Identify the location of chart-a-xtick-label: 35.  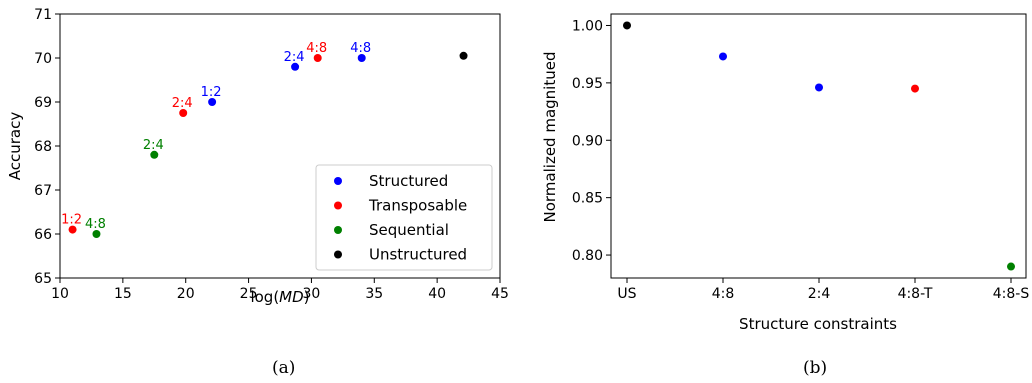
(374, 294).